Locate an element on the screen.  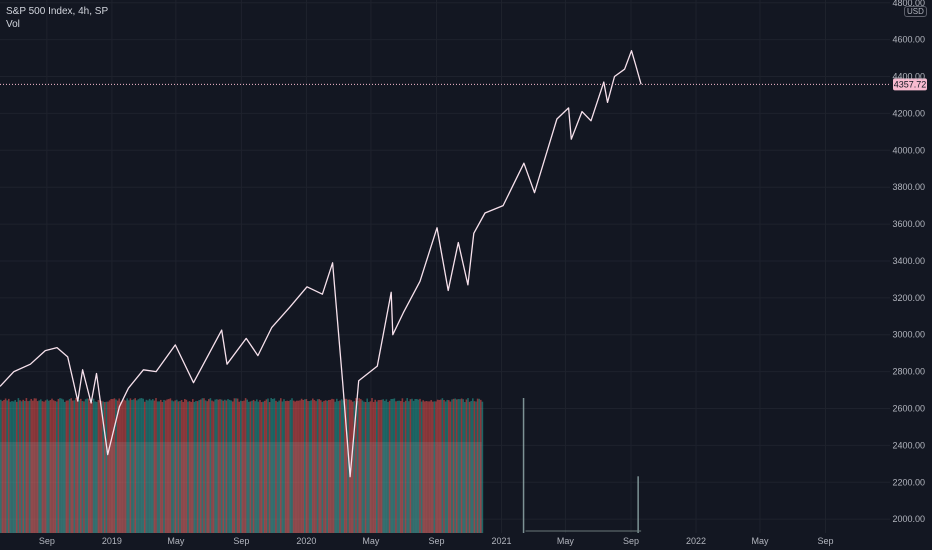
y-tick-label: 4800.00 is located at coordinates (908, 4).